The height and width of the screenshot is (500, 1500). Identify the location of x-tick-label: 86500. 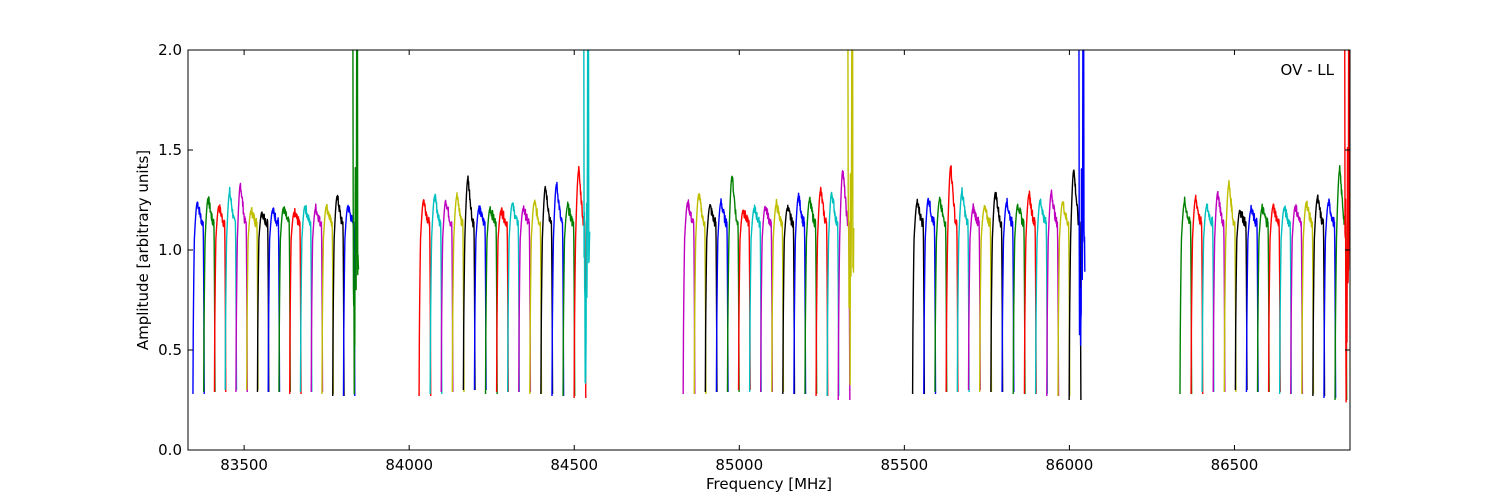
(1235, 465).